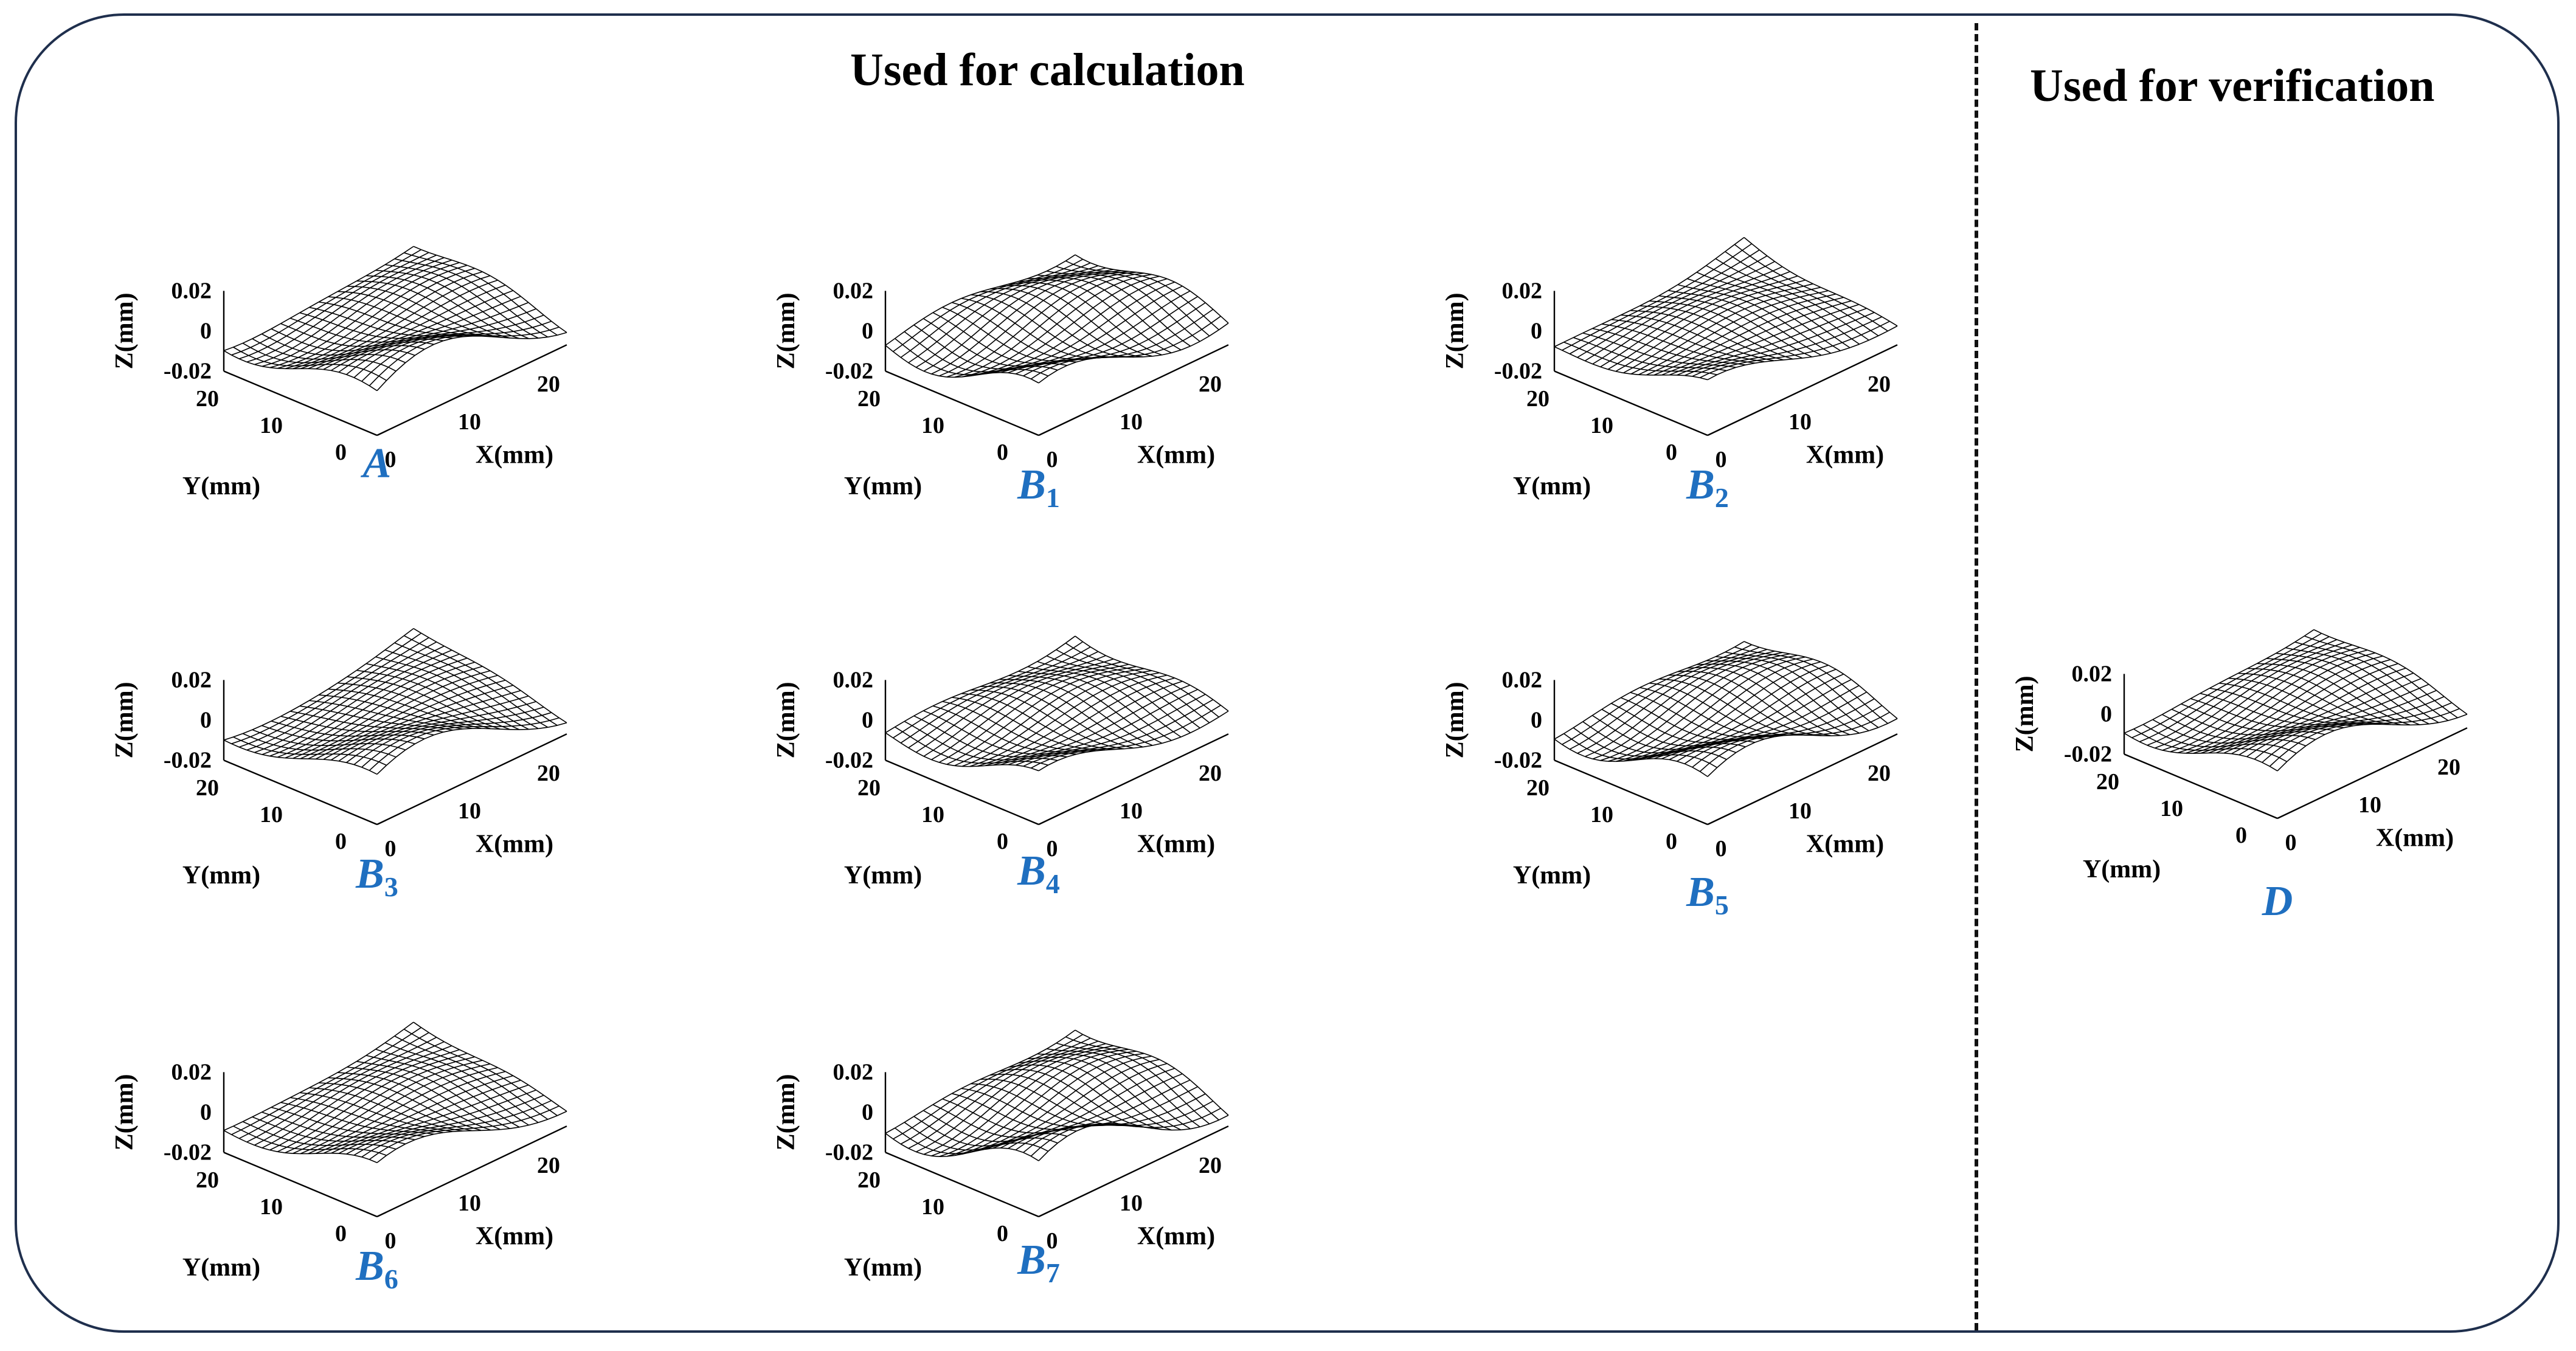  I want to click on x-tick-label: 20, so click(1210, 773).